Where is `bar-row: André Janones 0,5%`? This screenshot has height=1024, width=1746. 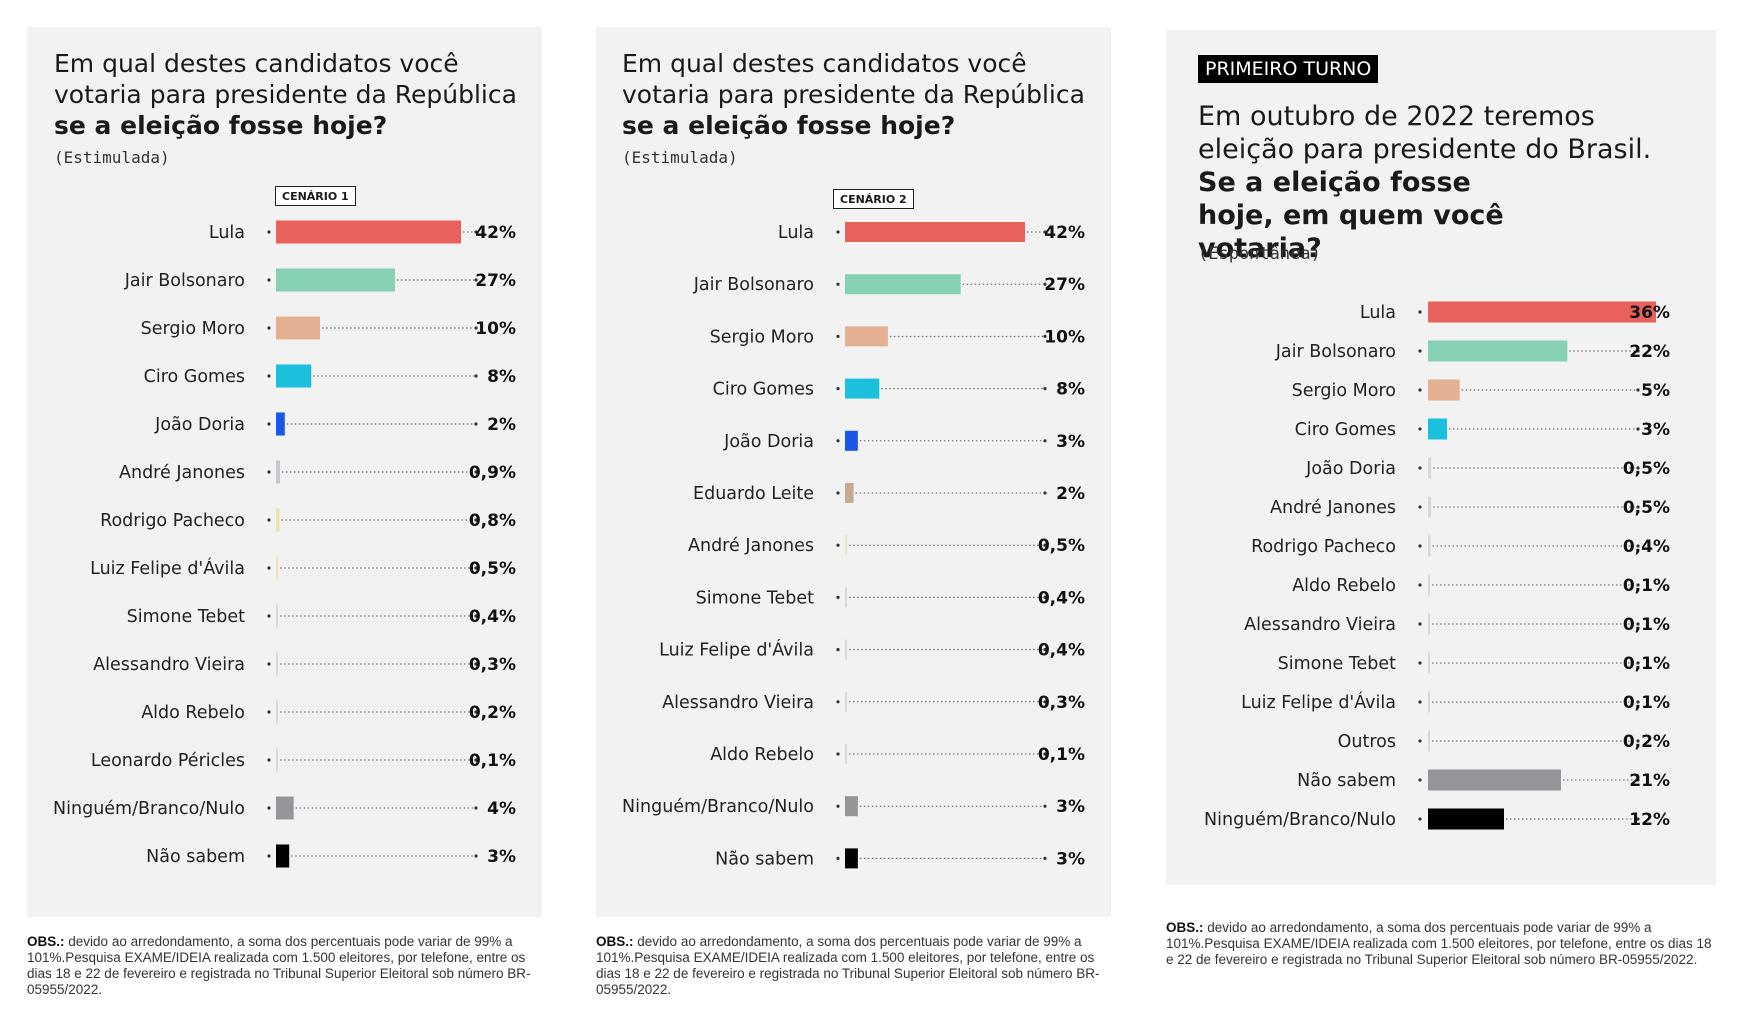 bar-row: André Janones 0,5% is located at coordinates (886, 545).